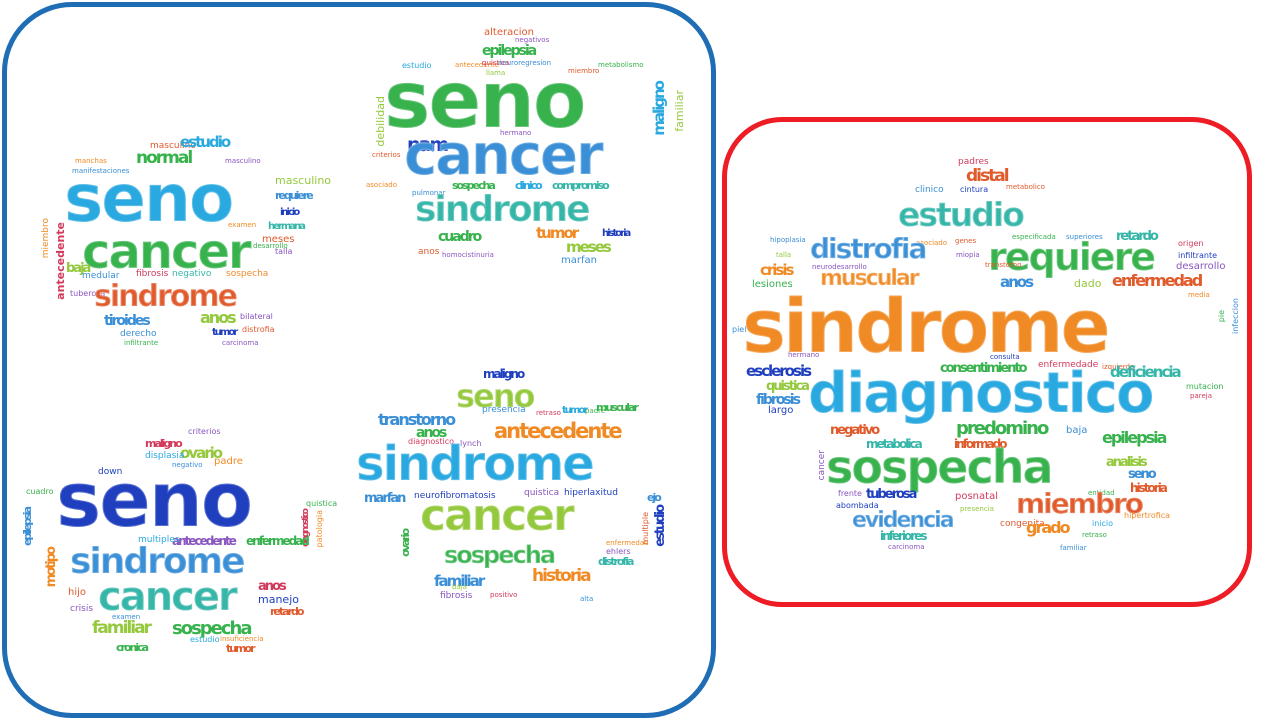 The height and width of the screenshot is (720, 1280). I want to click on word: neurodesarrollo, so click(839, 267).